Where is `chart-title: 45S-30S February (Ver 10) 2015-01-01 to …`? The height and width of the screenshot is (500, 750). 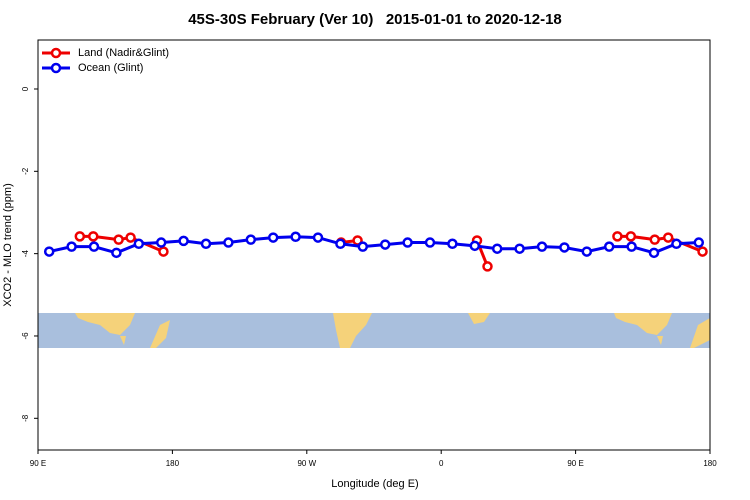 chart-title: 45S-30S February (Ver 10) 2015-01-01 to … is located at coordinates (375, 19).